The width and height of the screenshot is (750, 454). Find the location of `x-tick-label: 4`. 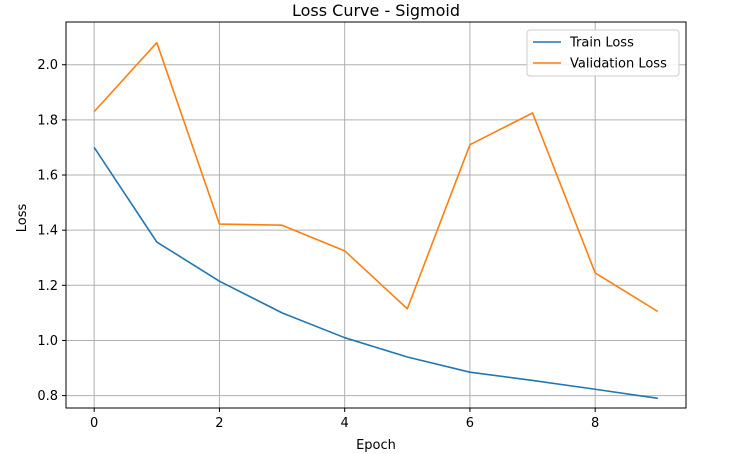

x-tick-label: 4 is located at coordinates (345, 423).